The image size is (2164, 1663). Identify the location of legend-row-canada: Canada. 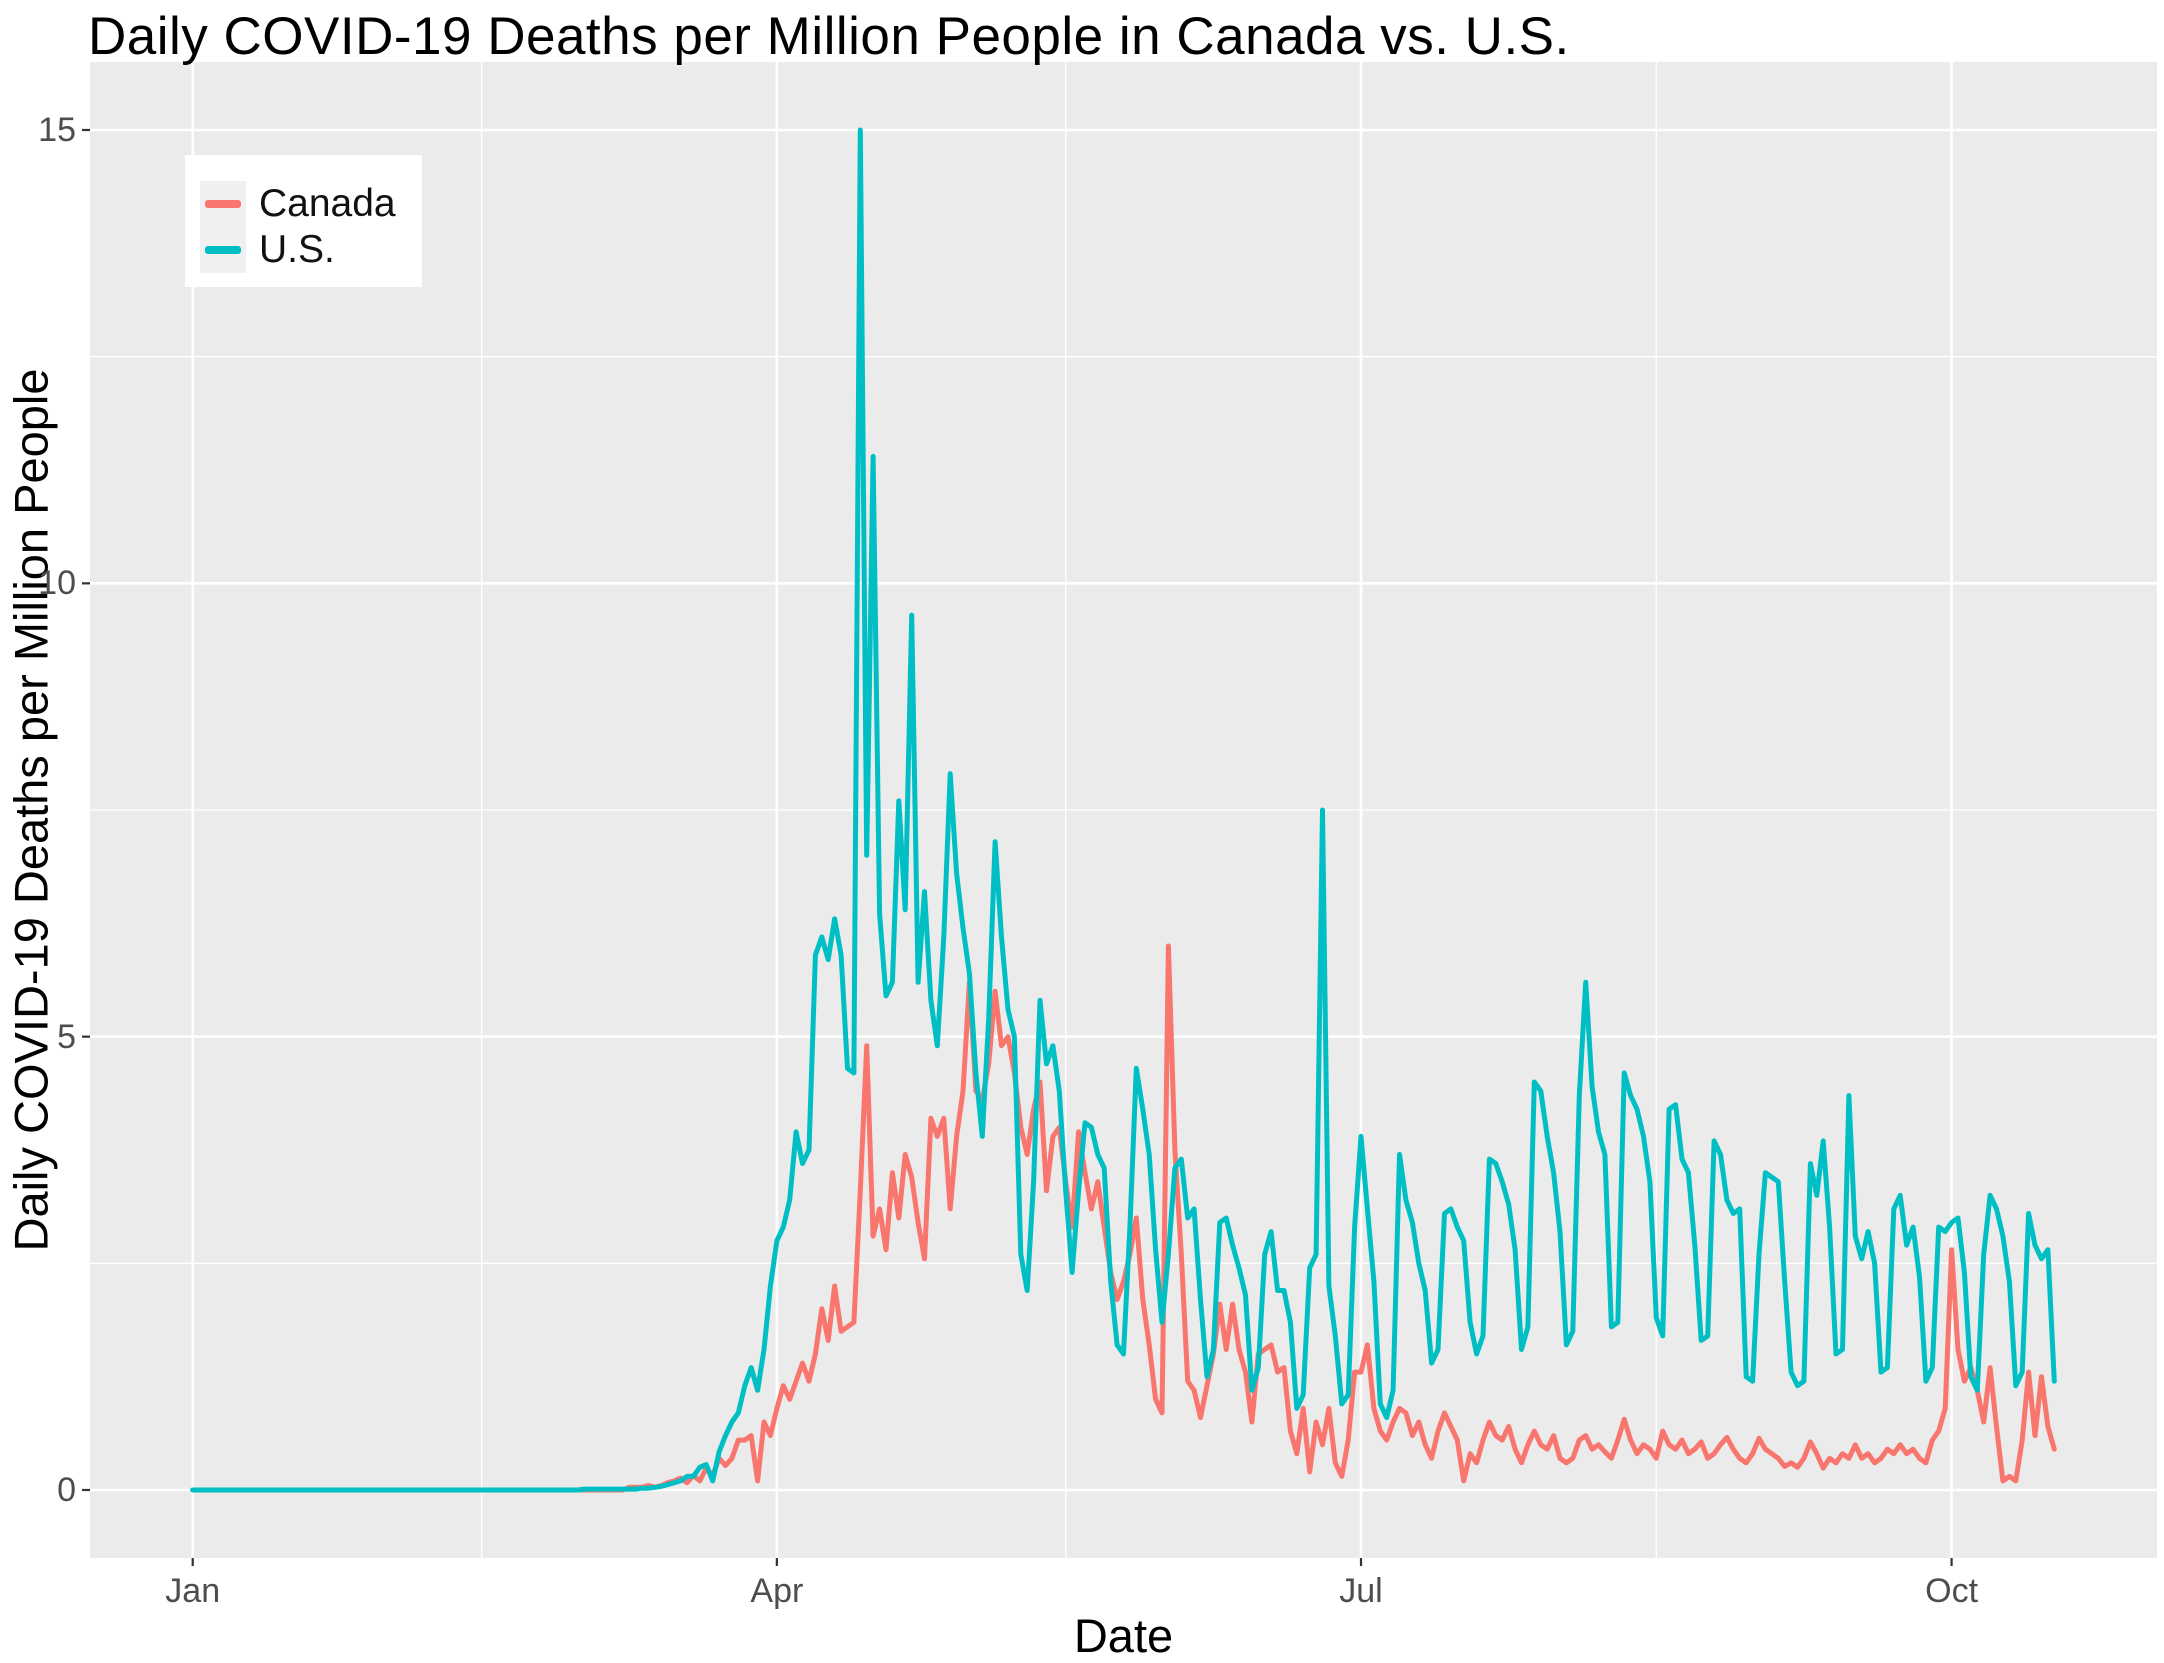
(298, 204).